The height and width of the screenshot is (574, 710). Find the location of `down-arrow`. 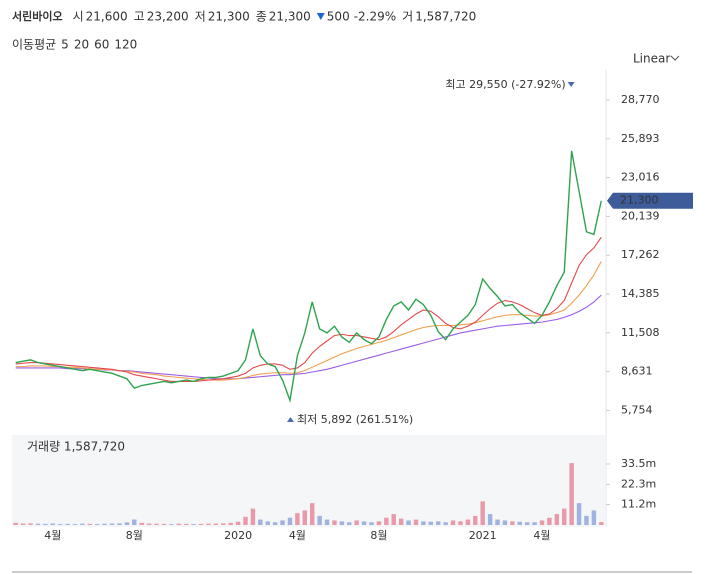

down-arrow is located at coordinates (320, 16).